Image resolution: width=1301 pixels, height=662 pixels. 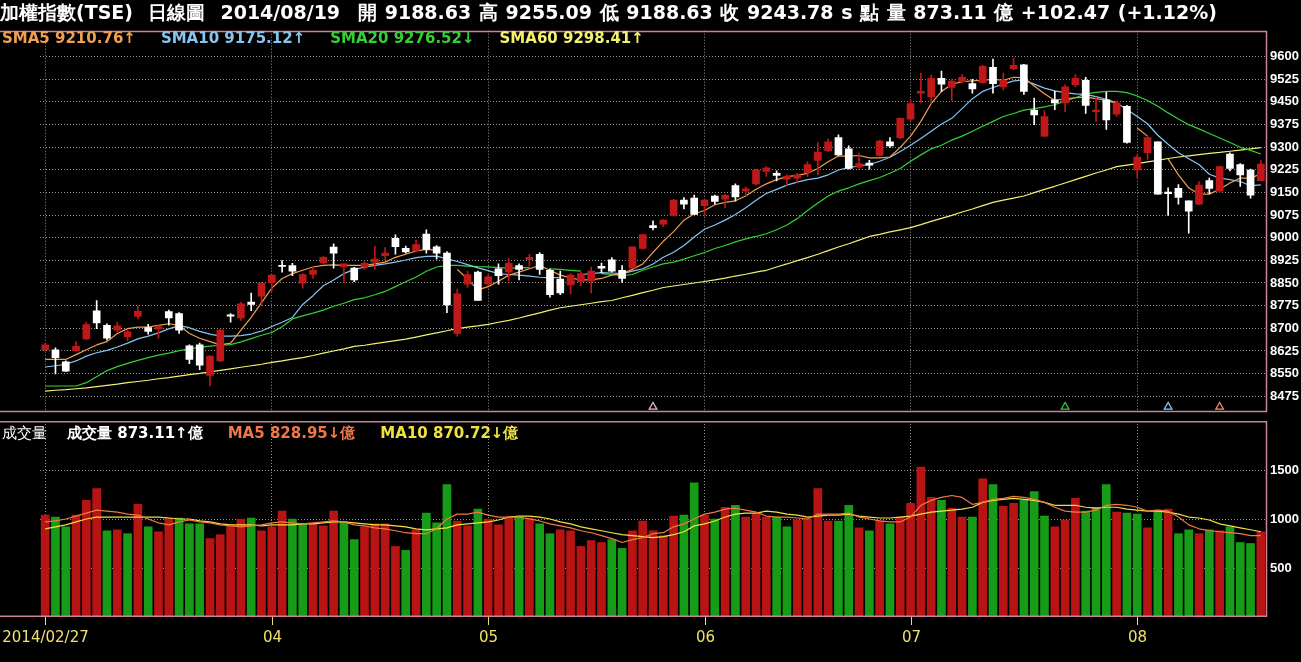 What do you see at coordinates (1137, 636) in the screenshot?
I see `x-tick-label: 08` at bounding box center [1137, 636].